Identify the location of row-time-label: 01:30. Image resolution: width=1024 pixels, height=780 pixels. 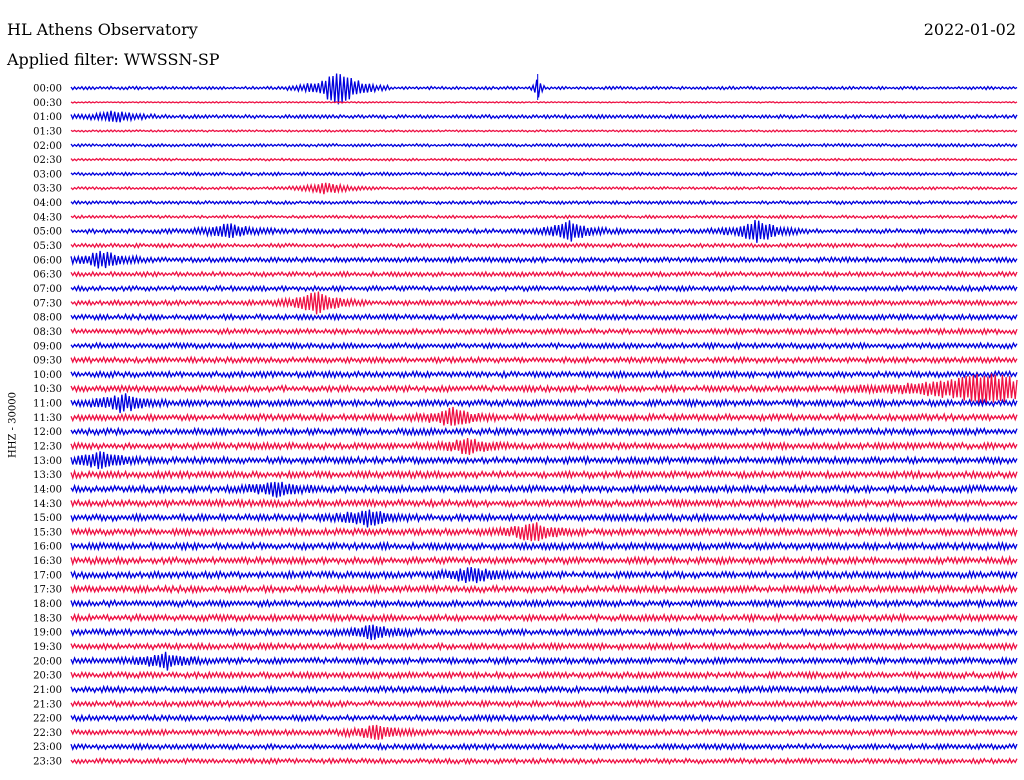
(47, 131).